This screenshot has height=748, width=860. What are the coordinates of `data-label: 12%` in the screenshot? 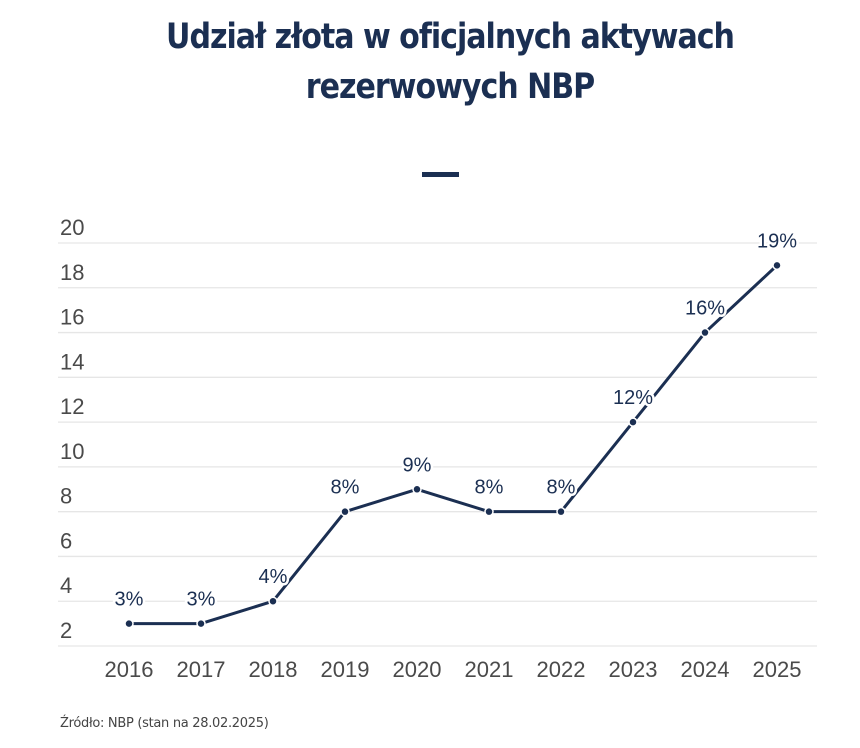 It's located at (633, 398).